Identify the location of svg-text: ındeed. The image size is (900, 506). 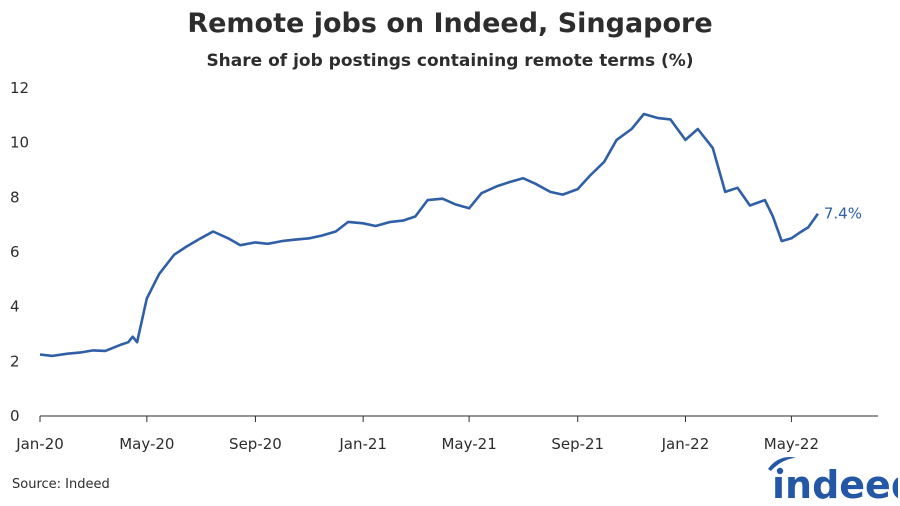
(835, 483).